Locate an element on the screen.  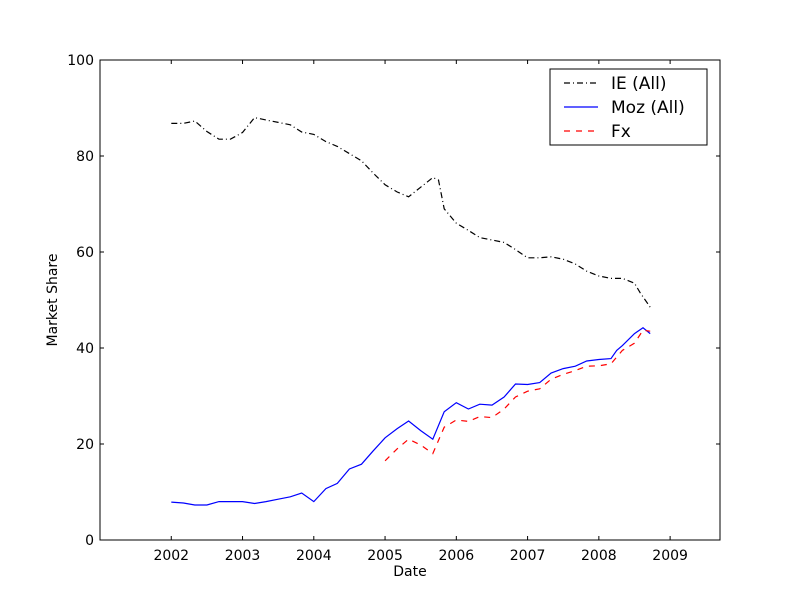
x-tick-label: 2005 is located at coordinates (385, 556).